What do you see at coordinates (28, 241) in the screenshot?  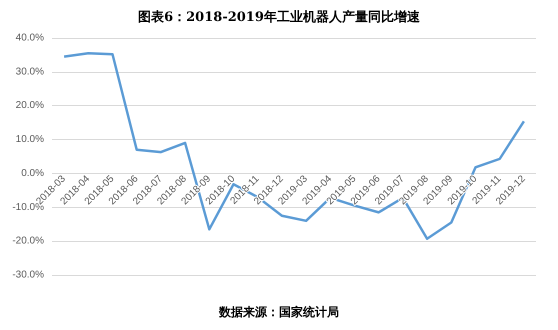 I see `y-tick-label: -20.0%` at bounding box center [28, 241].